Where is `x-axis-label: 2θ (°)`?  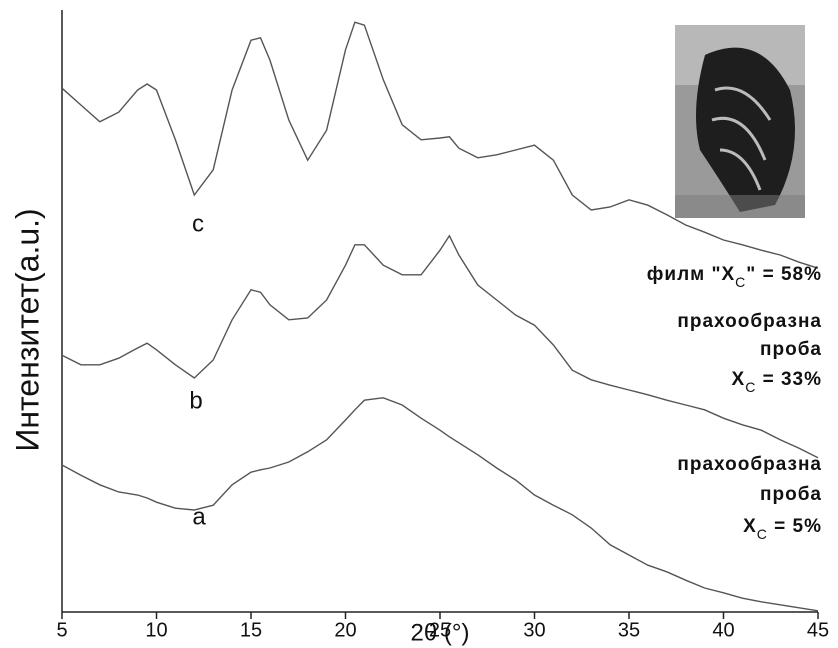
x-axis-label: 2θ (°) is located at coordinates (440, 632).